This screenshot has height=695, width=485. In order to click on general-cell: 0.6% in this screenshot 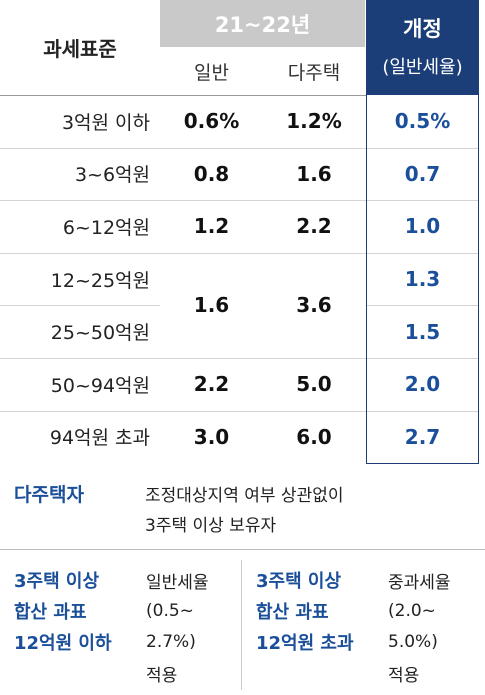, I will do `click(211, 121)`.